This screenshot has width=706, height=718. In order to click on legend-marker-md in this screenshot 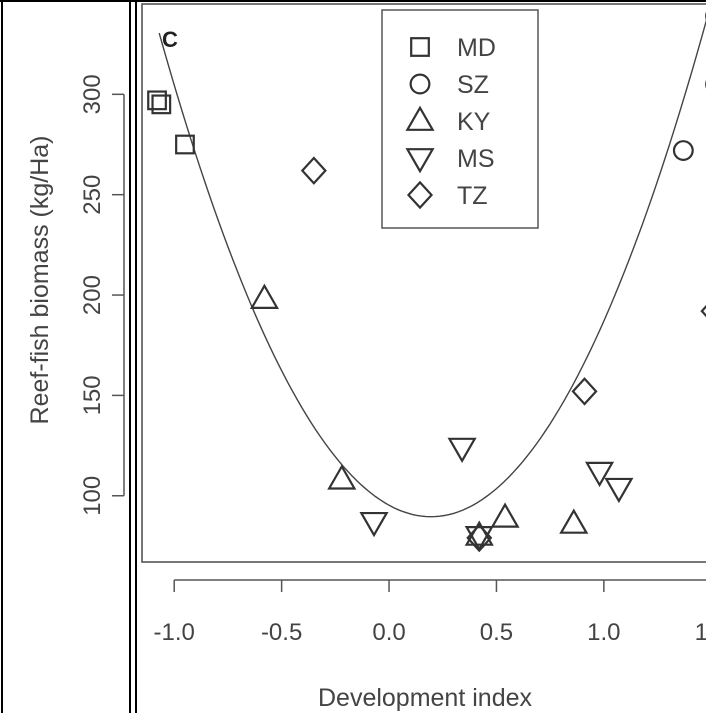, I will do `click(420, 47)`.